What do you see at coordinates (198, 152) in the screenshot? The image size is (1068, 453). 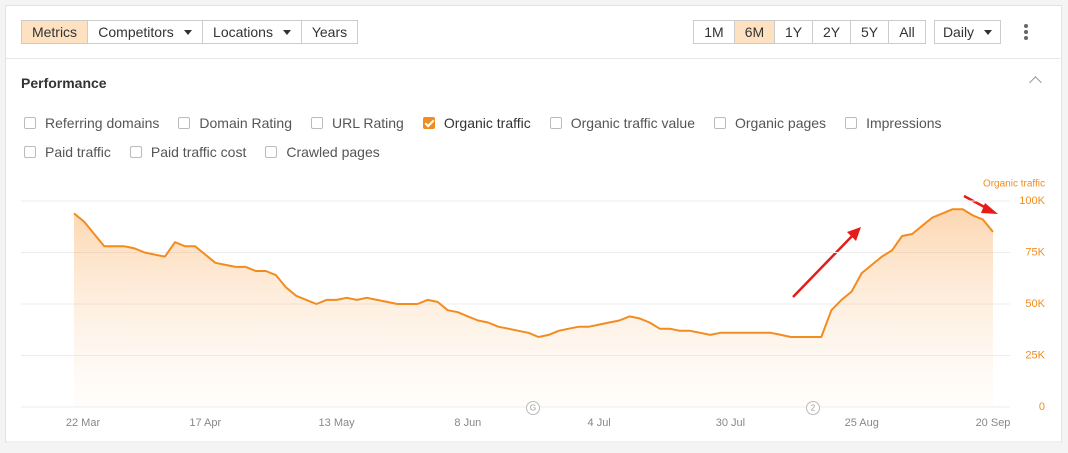 I see `checkbox-label: Paid traffic cost` at bounding box center [198, 152].